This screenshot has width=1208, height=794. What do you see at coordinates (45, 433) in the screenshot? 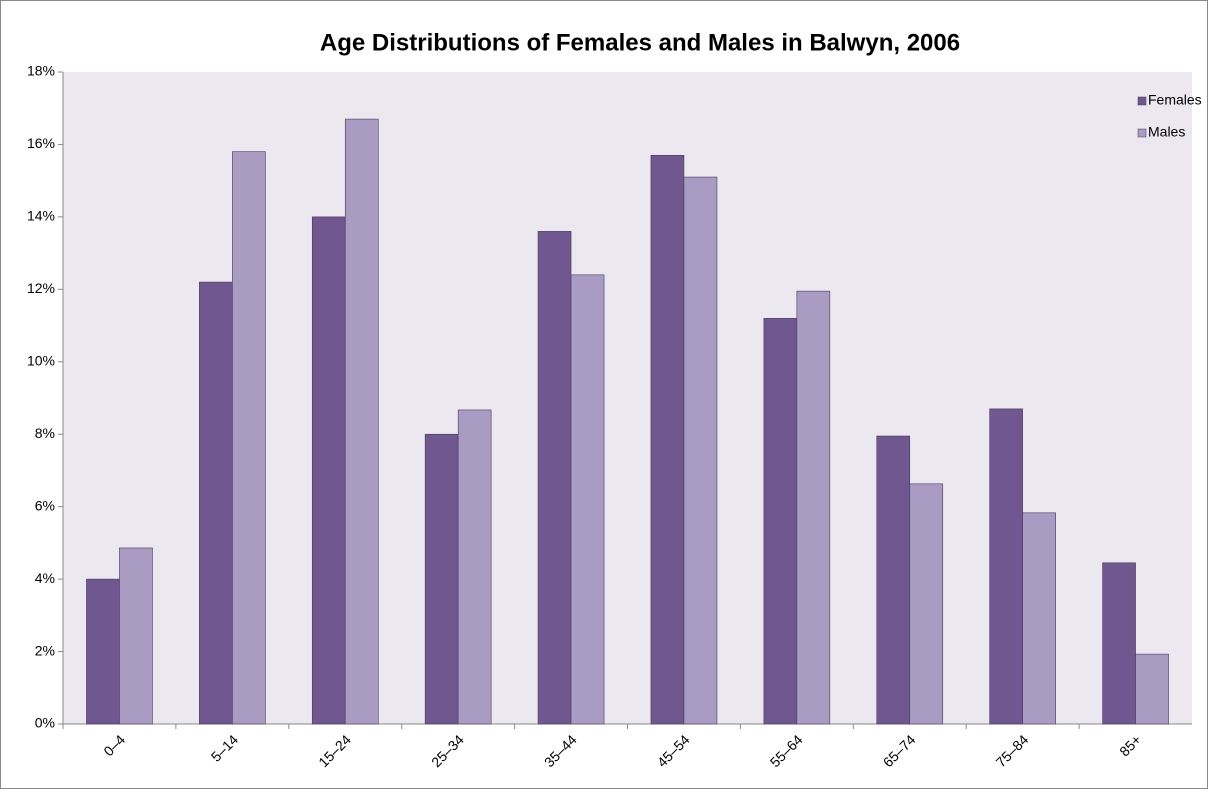
I see `y-tick-label: 8%` at bounding box center [45, 433].